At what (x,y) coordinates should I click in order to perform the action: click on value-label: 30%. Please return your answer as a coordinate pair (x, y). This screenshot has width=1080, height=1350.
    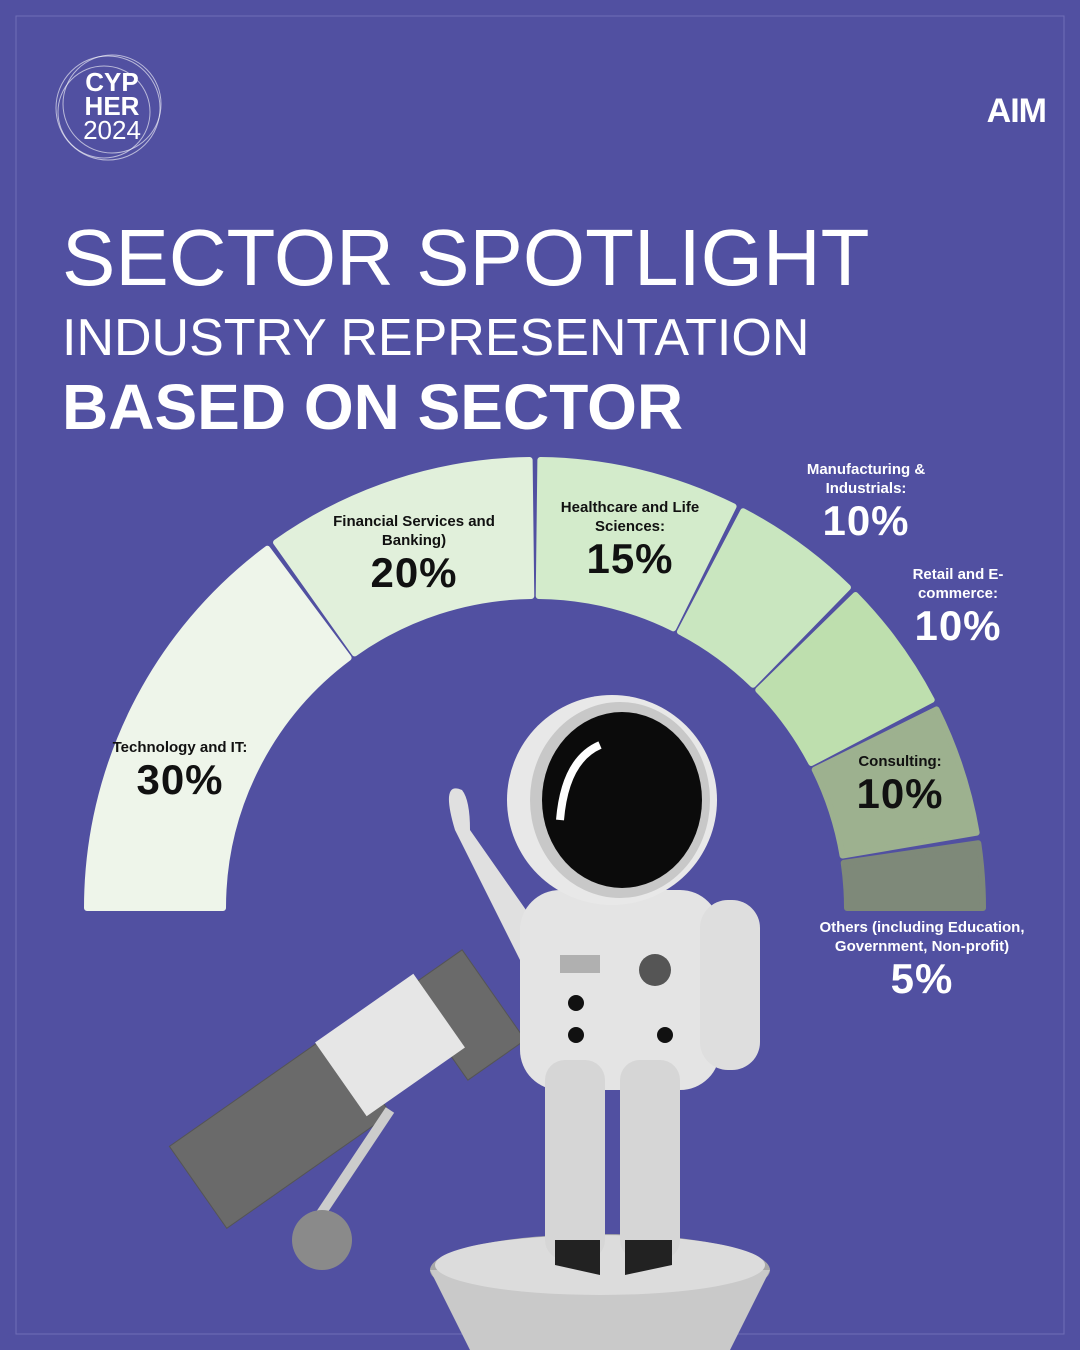
    Looking at the image, I should click on (180, 779).